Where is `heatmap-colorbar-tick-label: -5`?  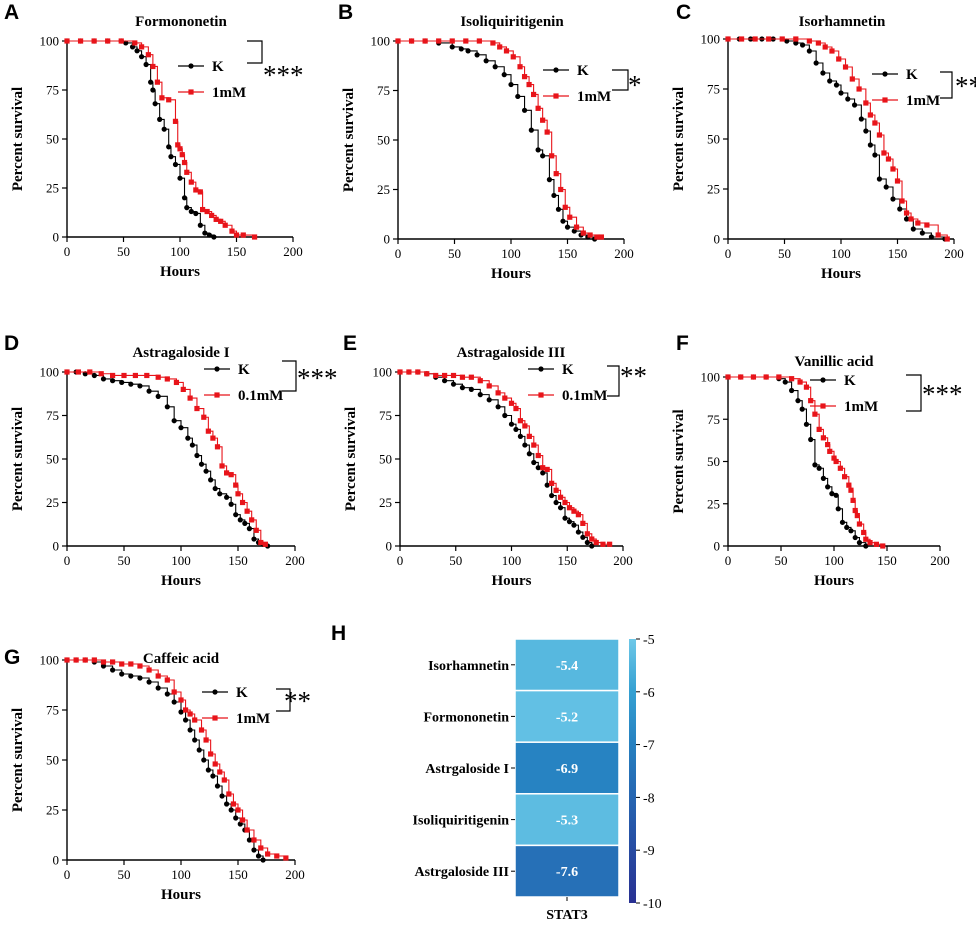 heatmap-colorbar-tick-label: -5 is located at coordinates (649, 640).